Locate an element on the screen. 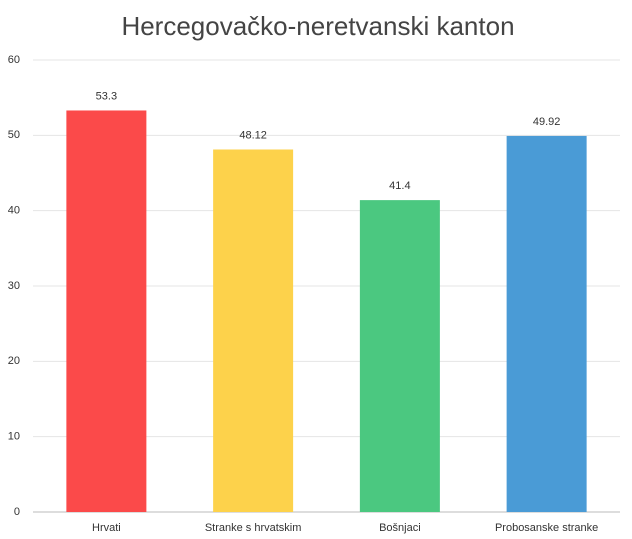 The height and width of the screenshot is (539, 632). y-tick-label: 30 is located at coordinates (14, 286).